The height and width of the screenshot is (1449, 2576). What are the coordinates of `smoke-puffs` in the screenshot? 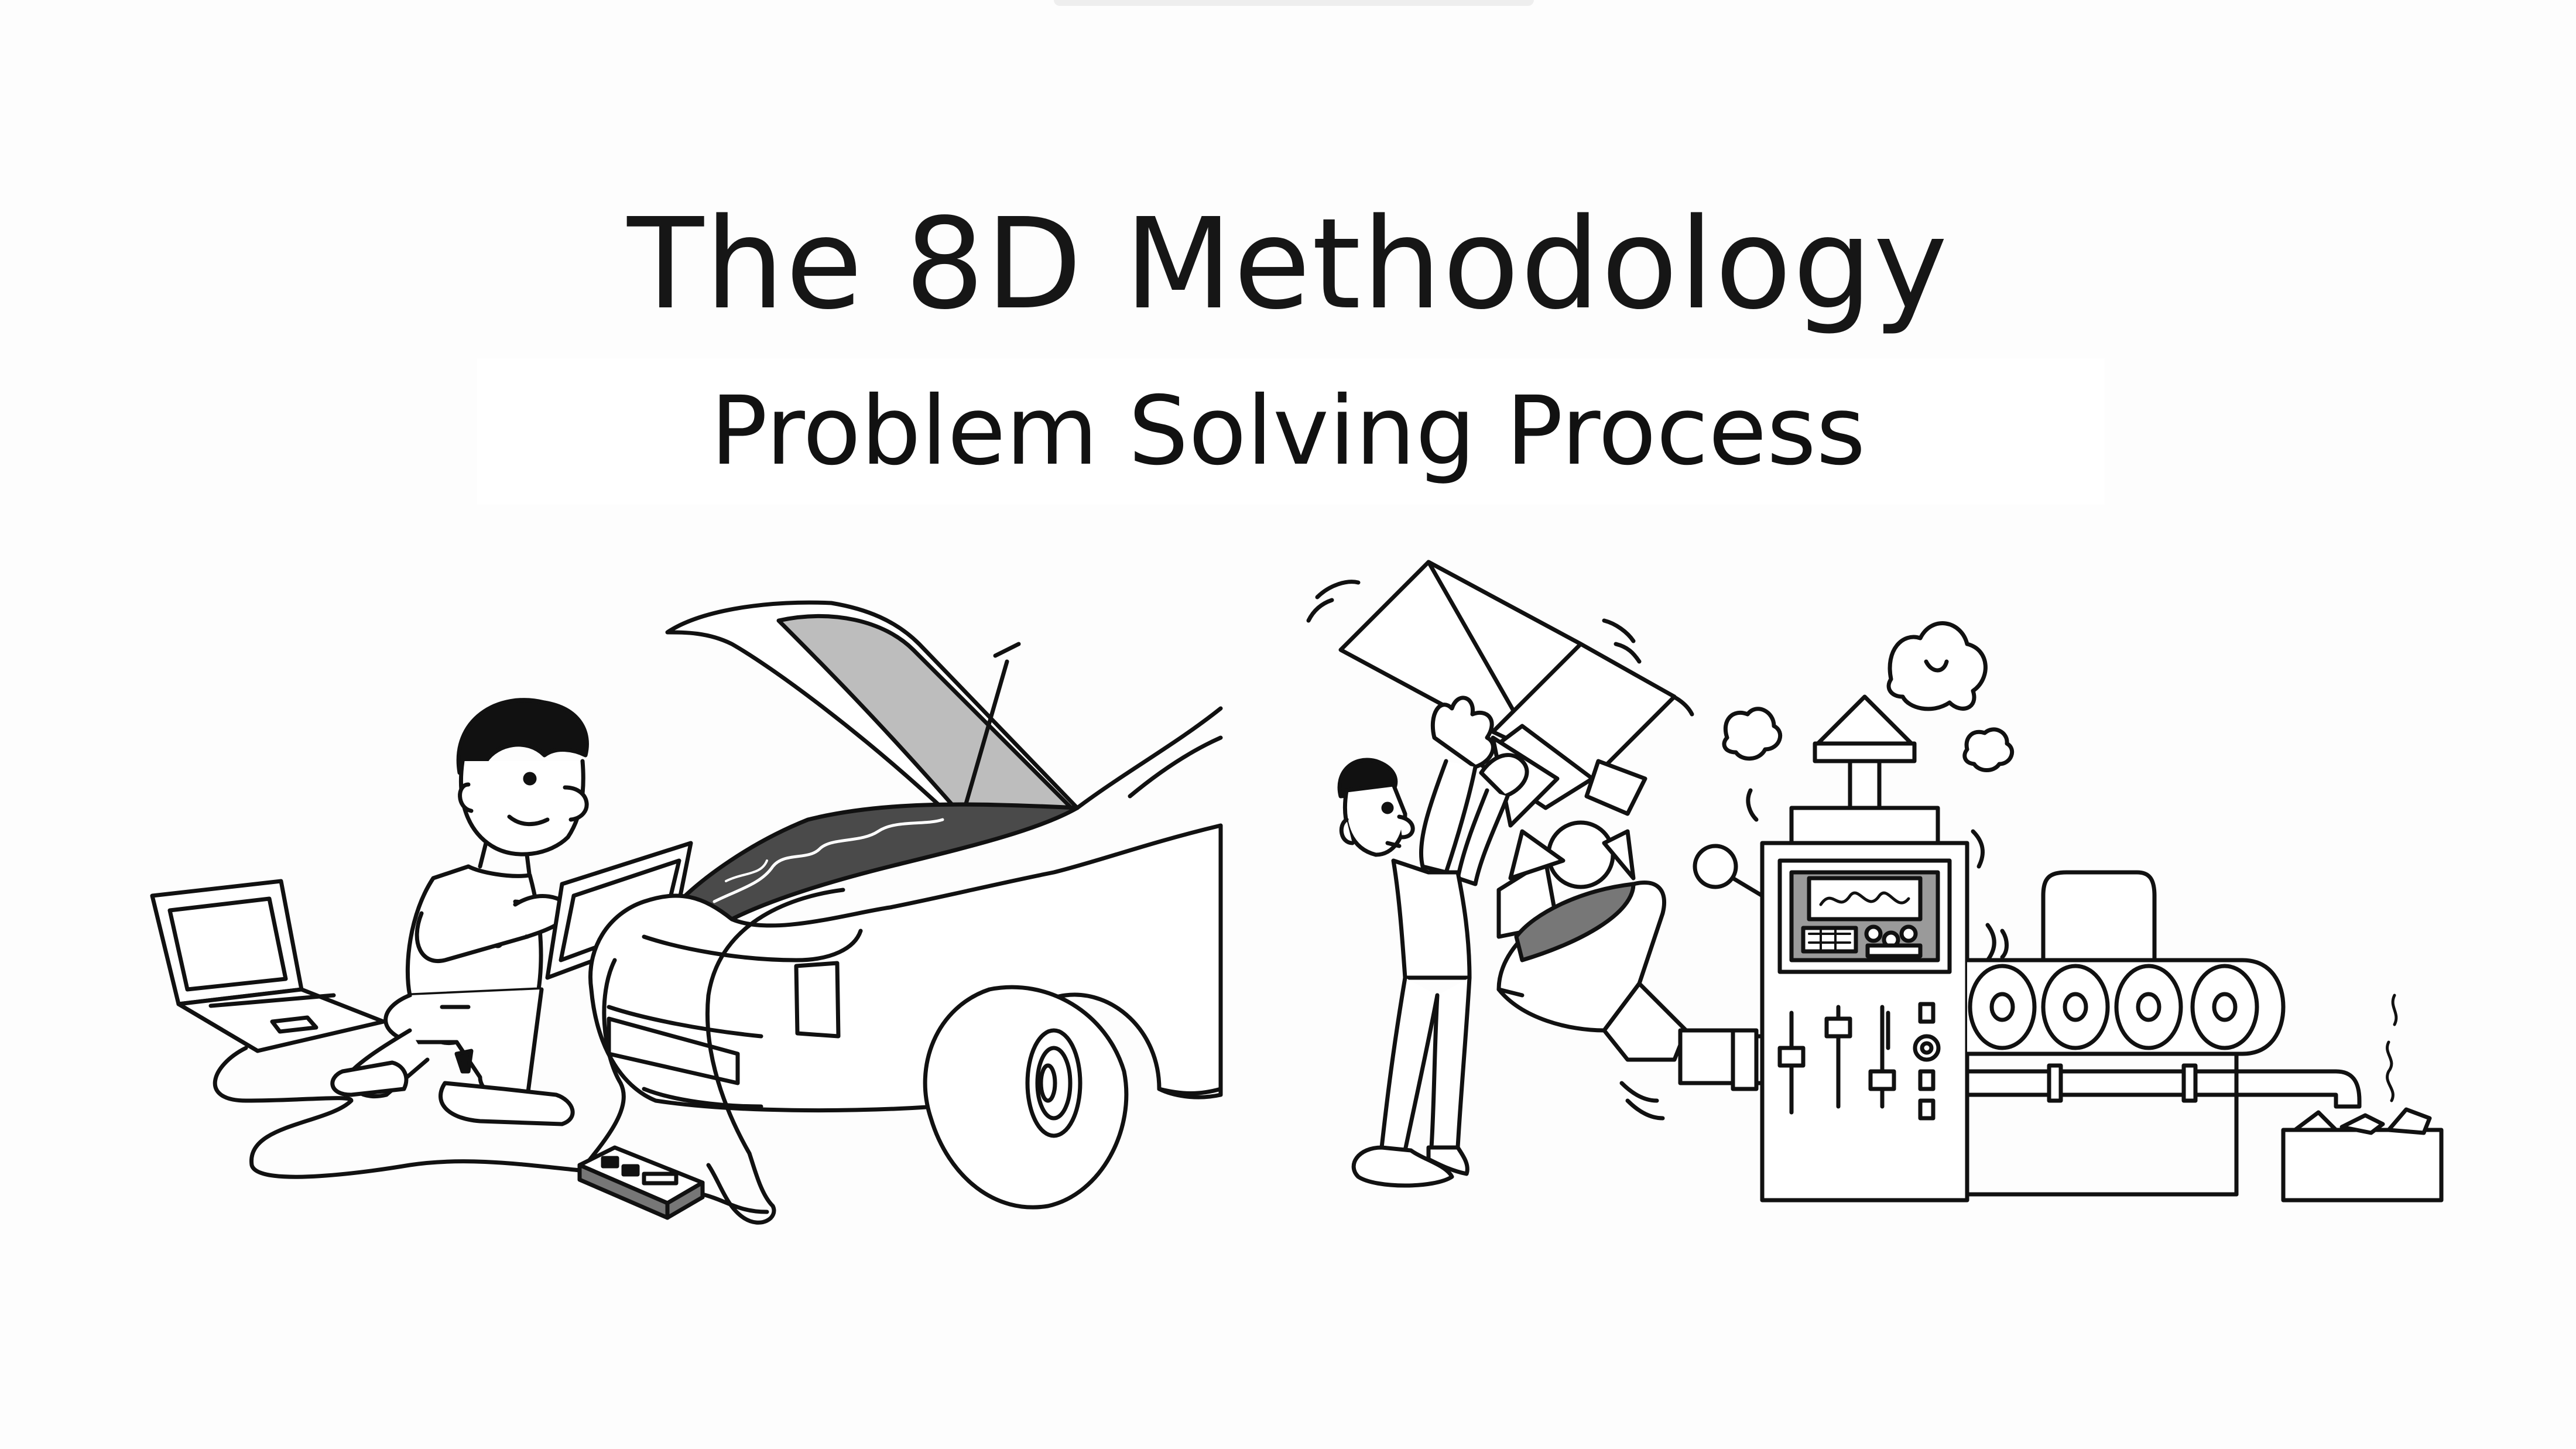 It's located at (1868, 791).